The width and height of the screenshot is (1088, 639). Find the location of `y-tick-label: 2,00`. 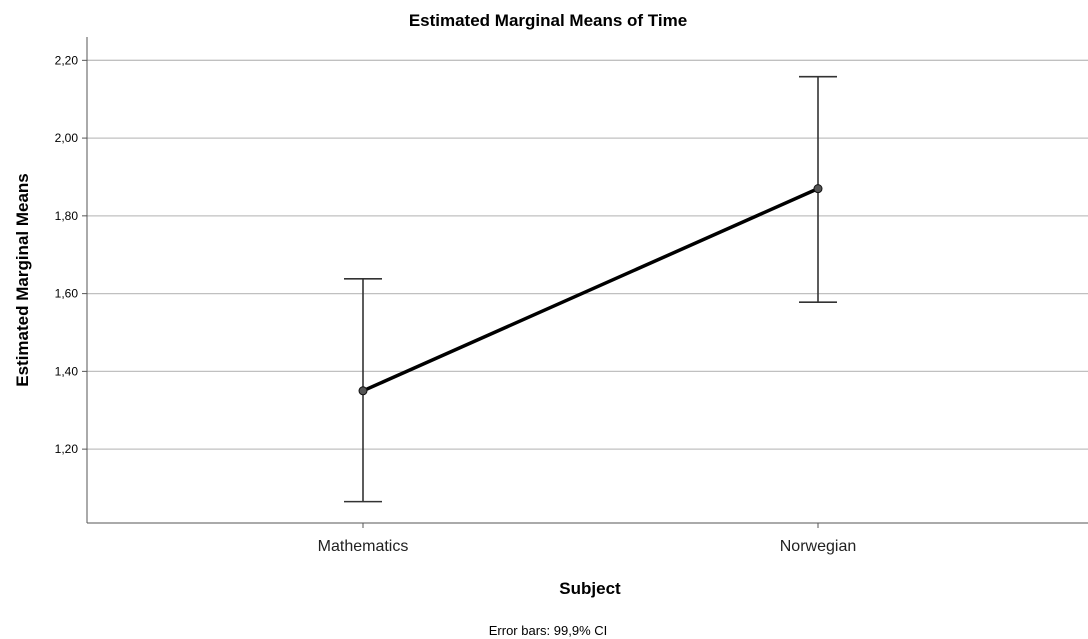

y-tick-label: 2,00 is located at coordinates (67, 138).